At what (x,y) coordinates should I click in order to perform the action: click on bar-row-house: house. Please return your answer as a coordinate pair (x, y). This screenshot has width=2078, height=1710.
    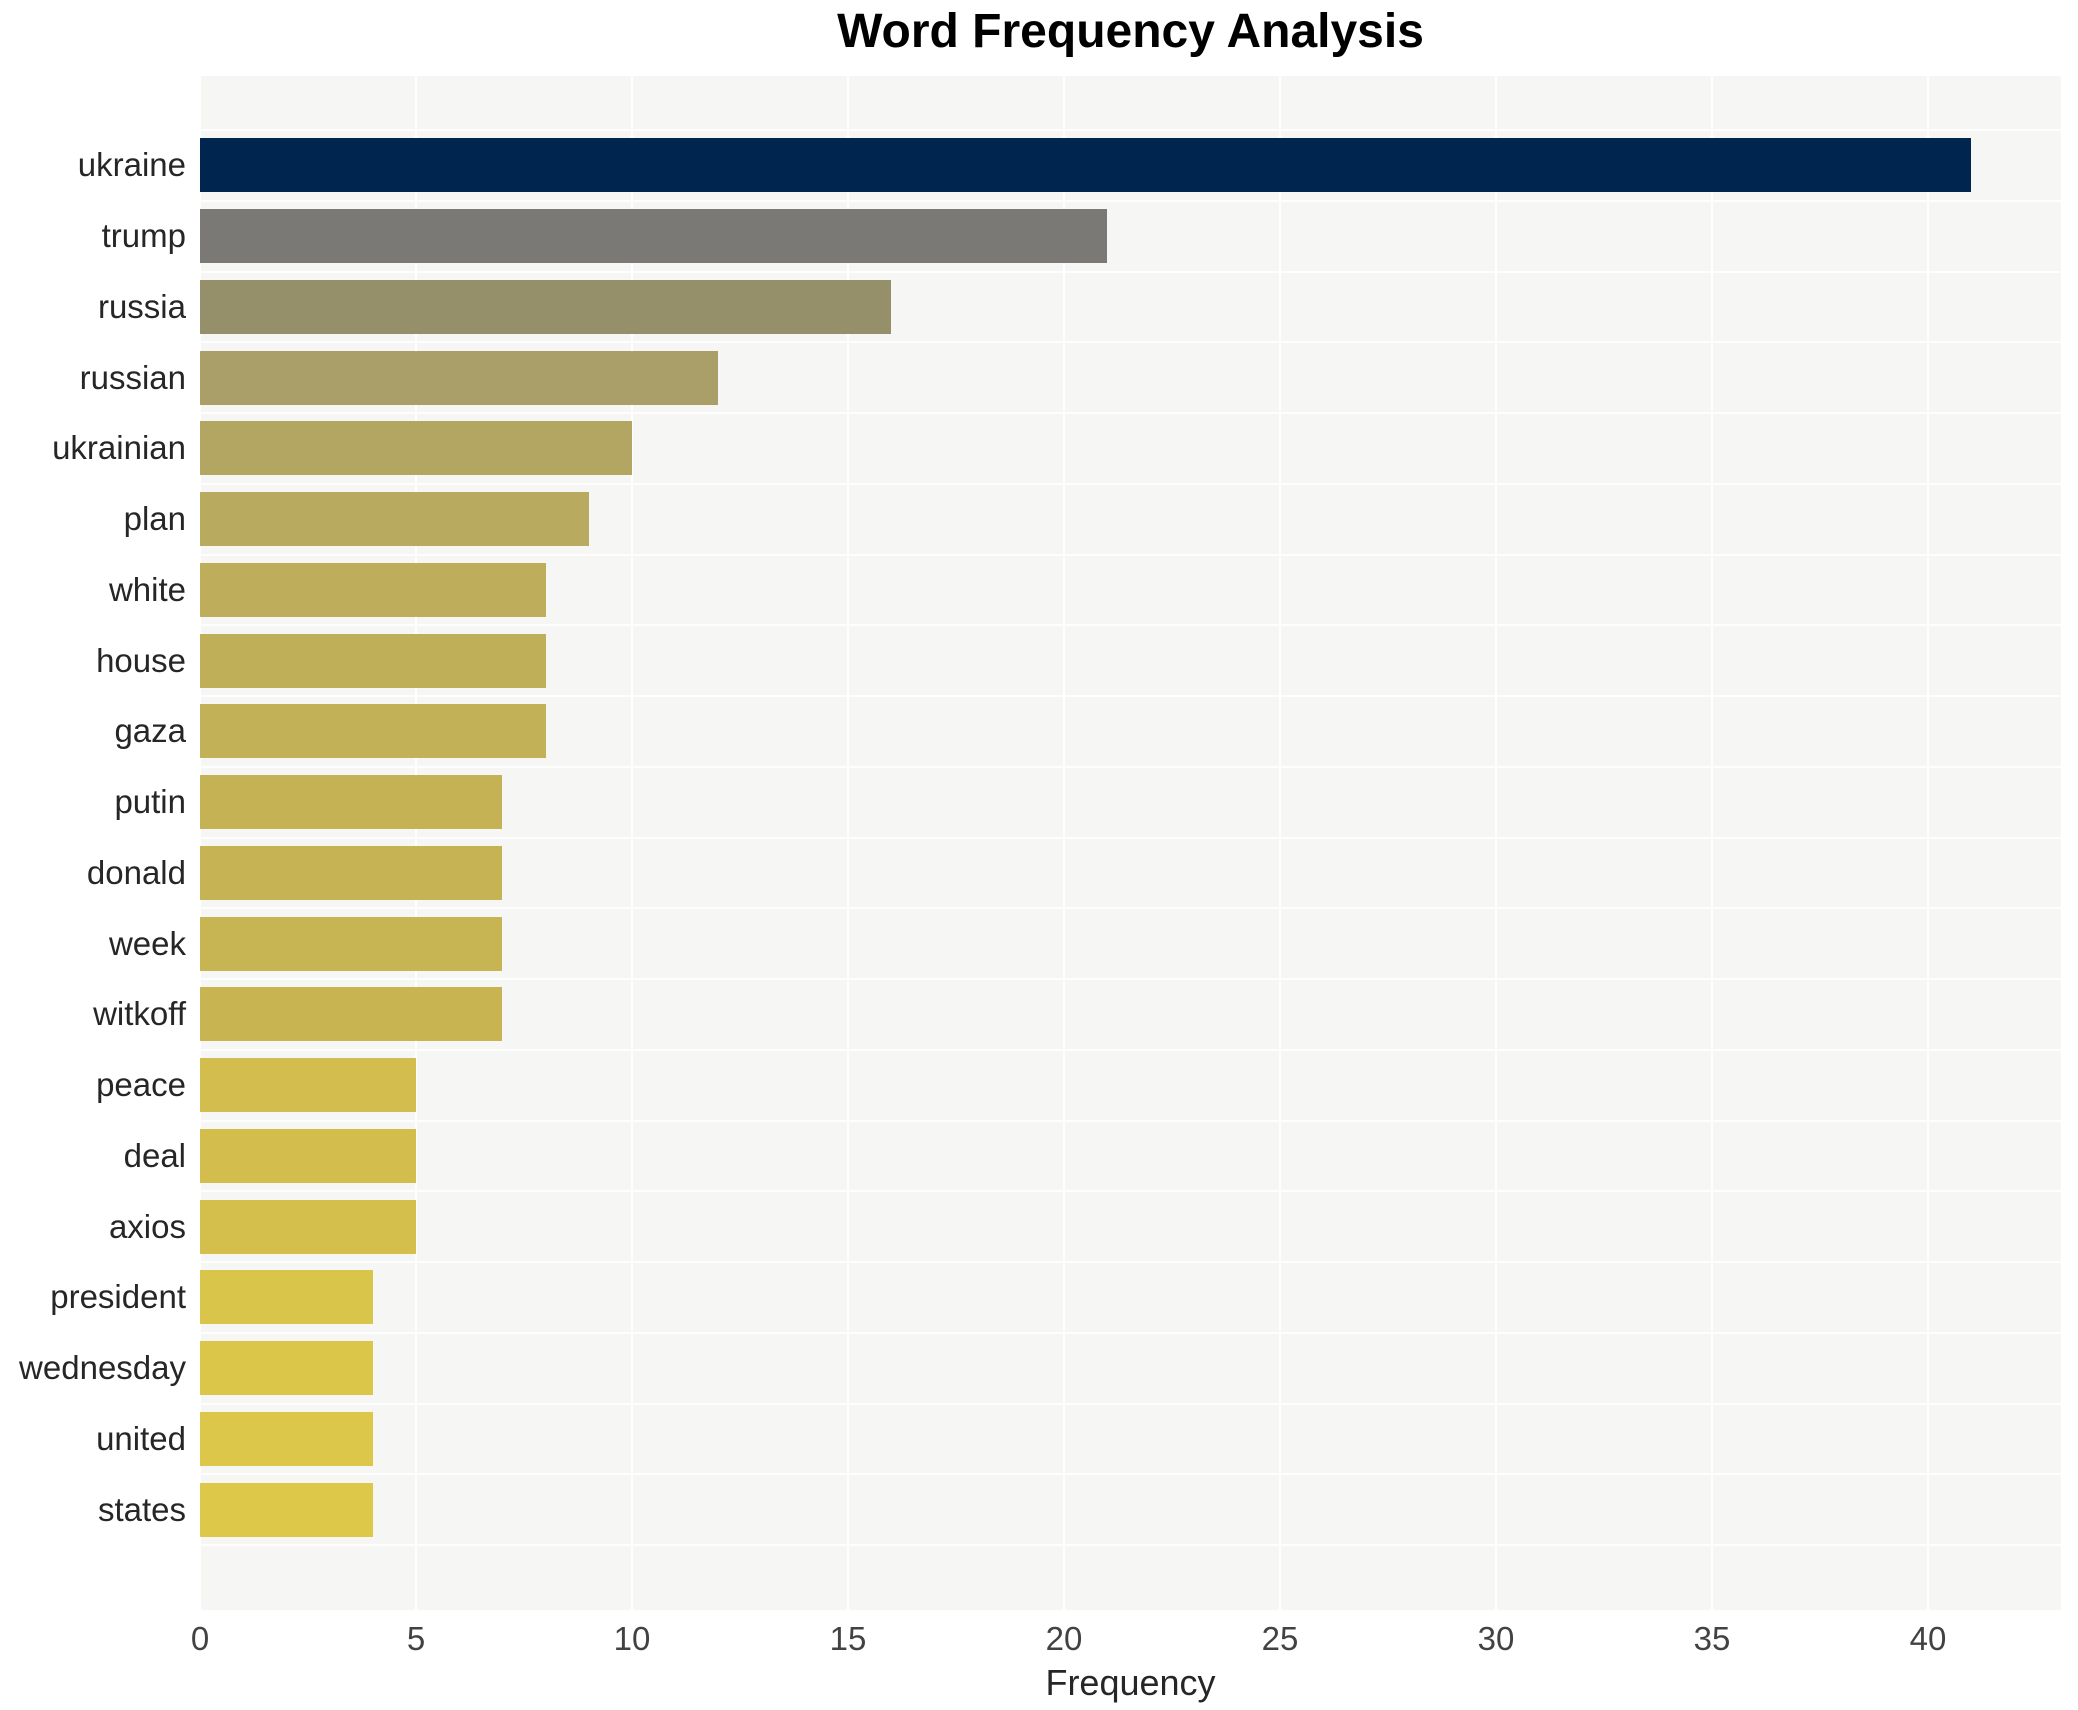
    Looking at the image, I should click on (1078, 660).